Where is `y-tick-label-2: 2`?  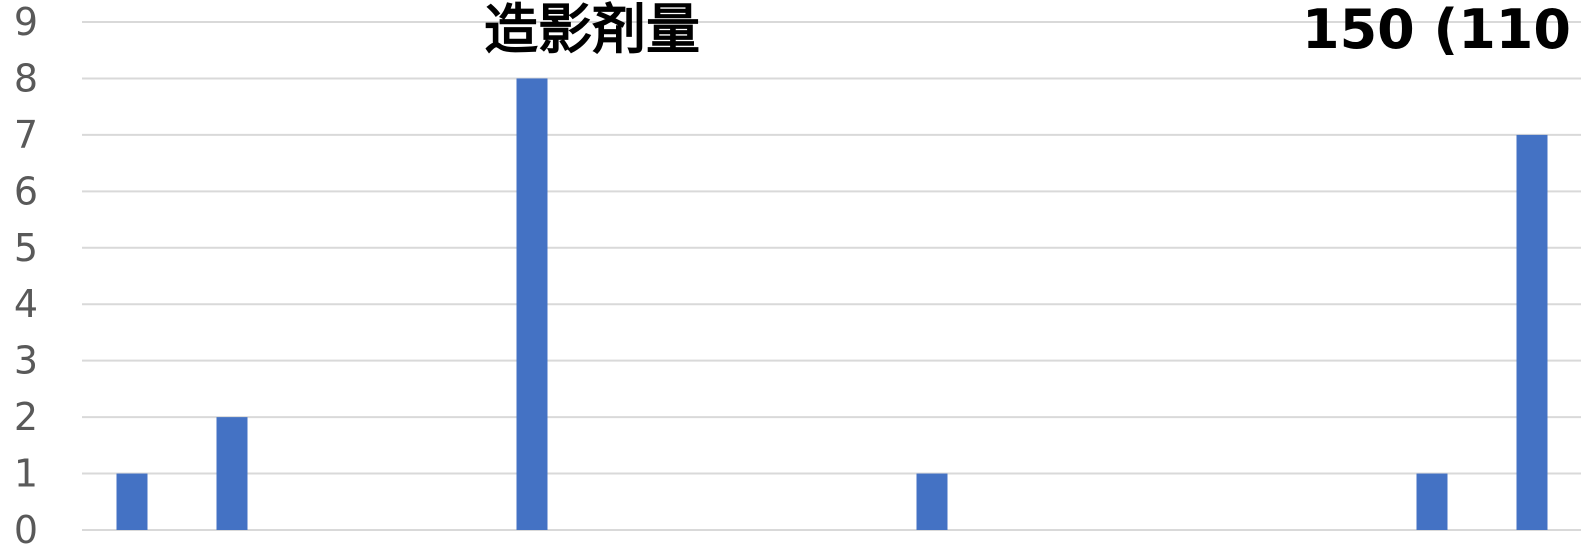 y-tick-label-2: 2 is located at coordinates (26, 417).